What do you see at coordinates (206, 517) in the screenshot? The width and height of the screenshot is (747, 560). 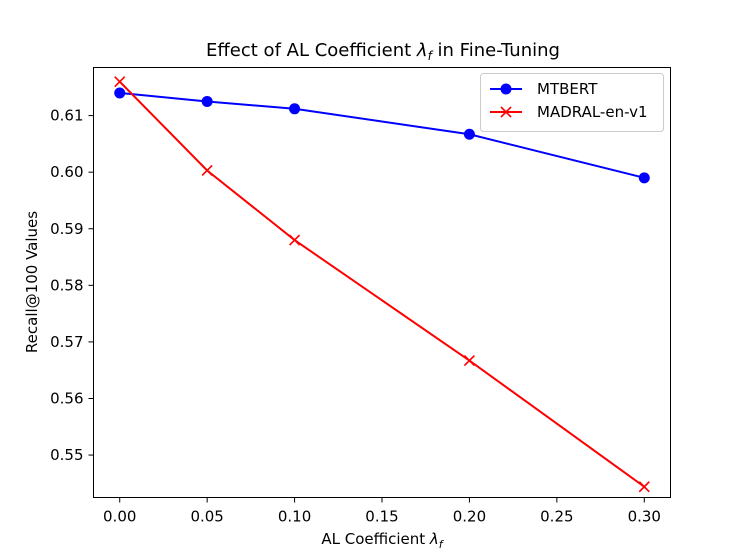 I see `x-tick-label: 0.05` at bounding box center [206, 517].